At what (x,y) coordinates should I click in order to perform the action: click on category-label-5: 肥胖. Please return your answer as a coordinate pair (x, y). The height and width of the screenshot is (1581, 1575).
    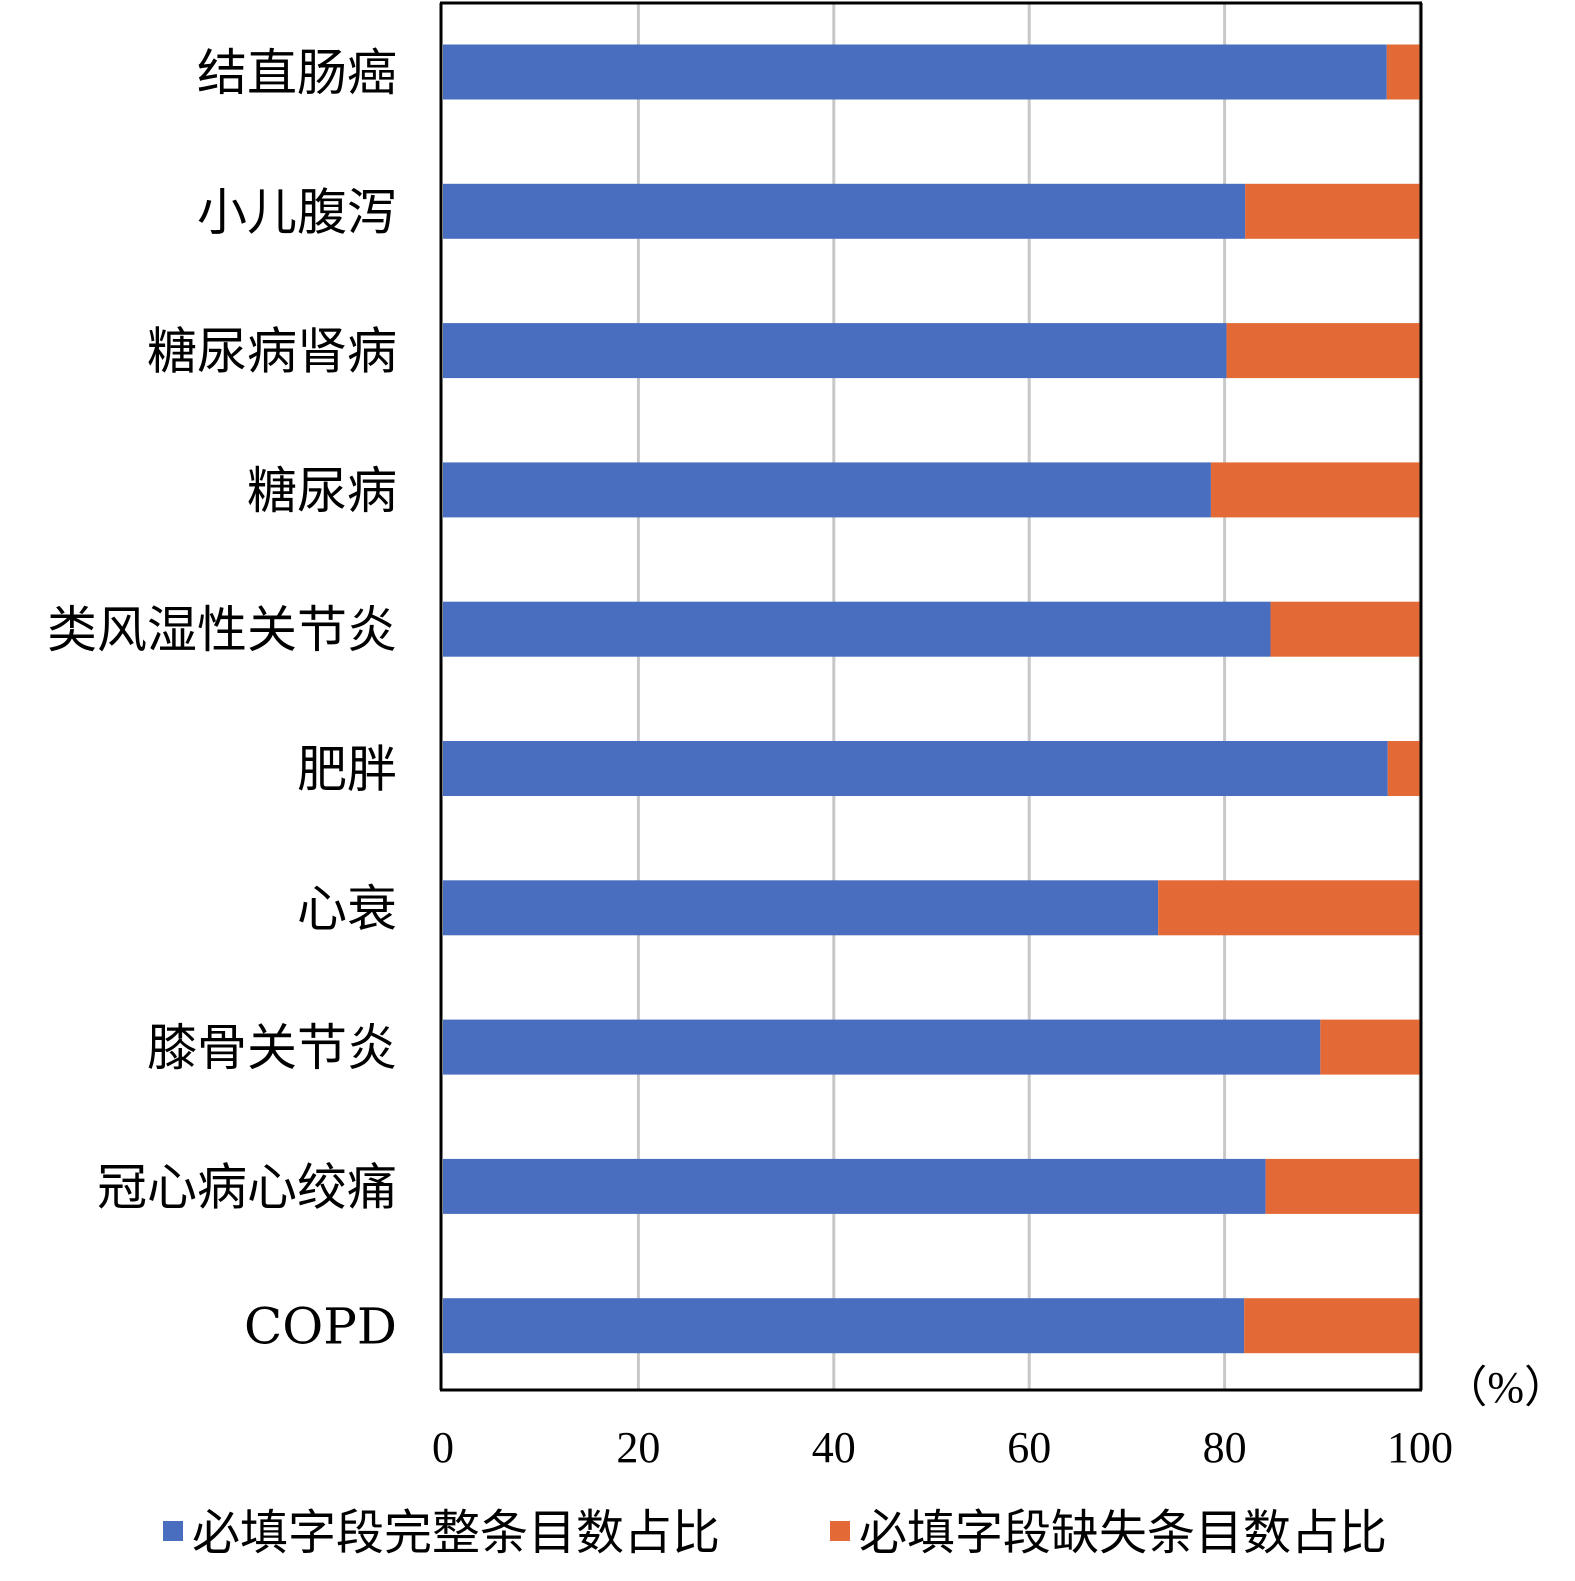
    Looking at the image, I should click on (347, 770).